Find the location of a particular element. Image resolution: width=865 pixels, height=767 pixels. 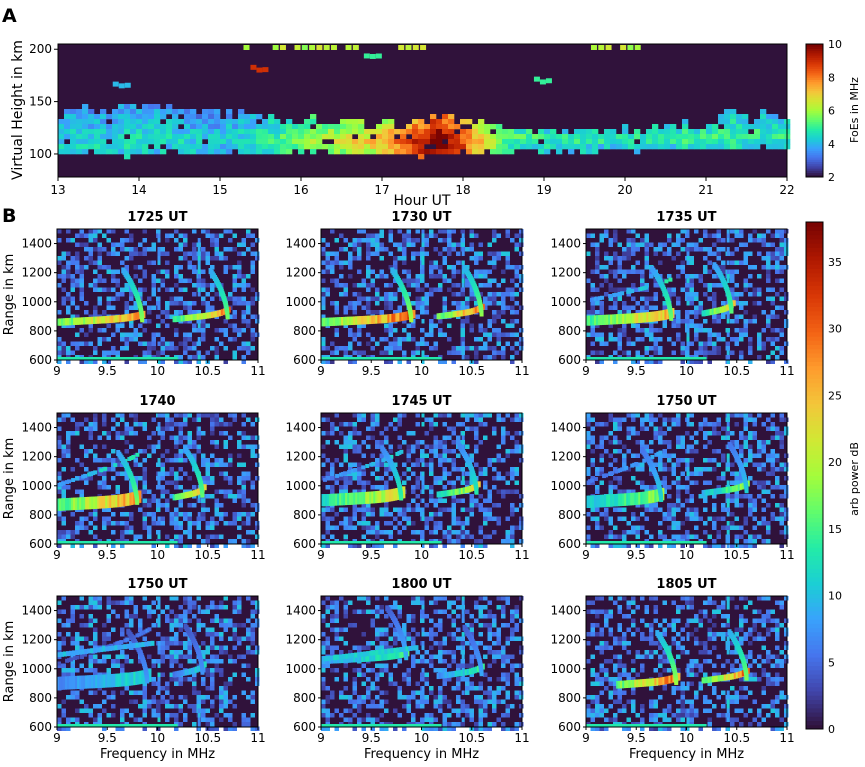

panel-a-colorbar-tick-label: 4 is located at coordinates (831, 144).